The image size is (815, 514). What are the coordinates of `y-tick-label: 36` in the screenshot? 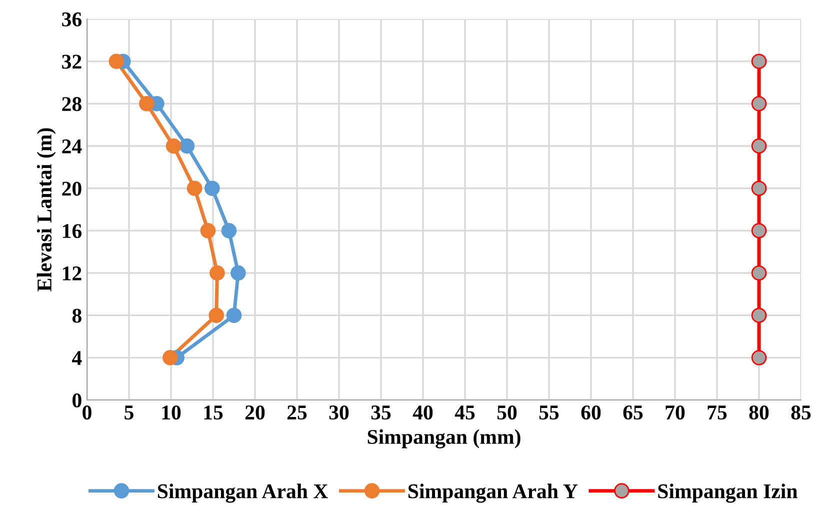 It's located at (72, 19).